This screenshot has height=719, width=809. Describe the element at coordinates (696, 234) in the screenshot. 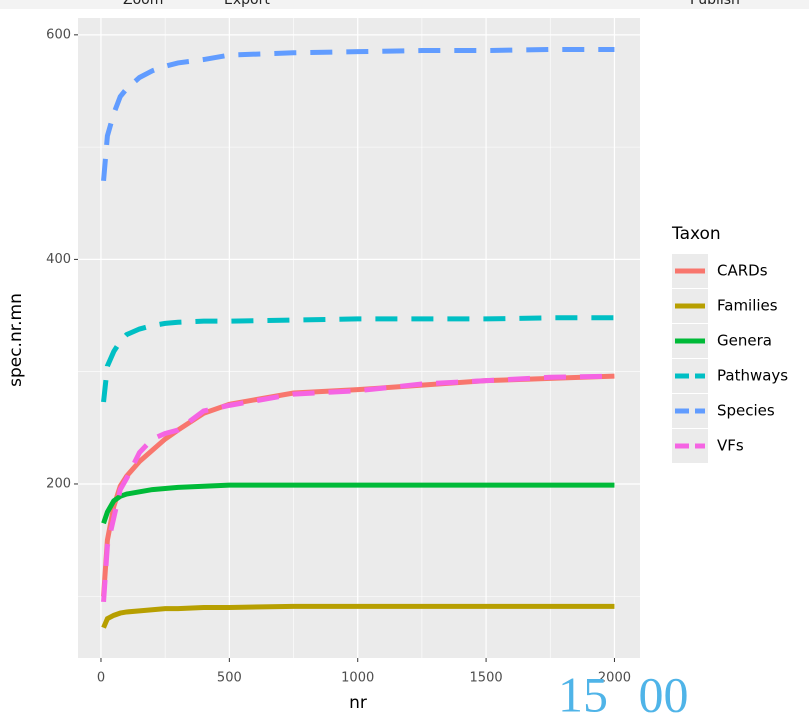

I see `legend-title: Taxon` at that location.